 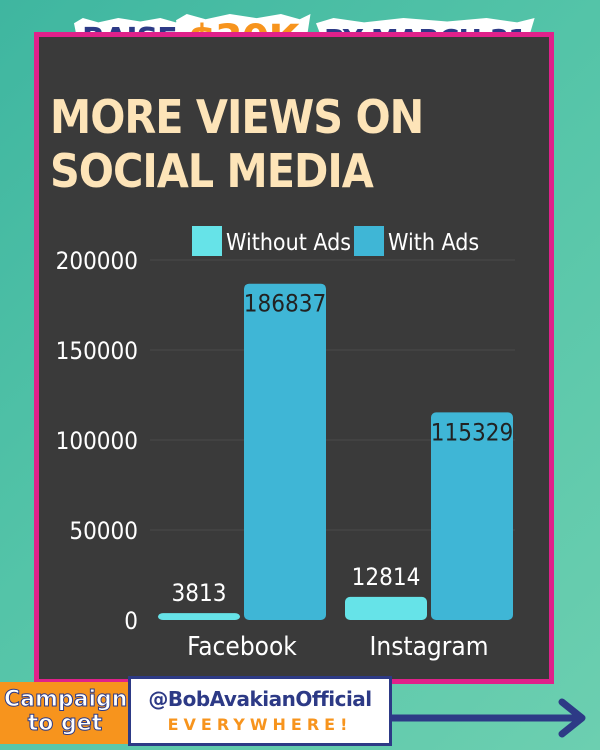 I want to click on legend-label: With Ads, so click(x=433, y=243).